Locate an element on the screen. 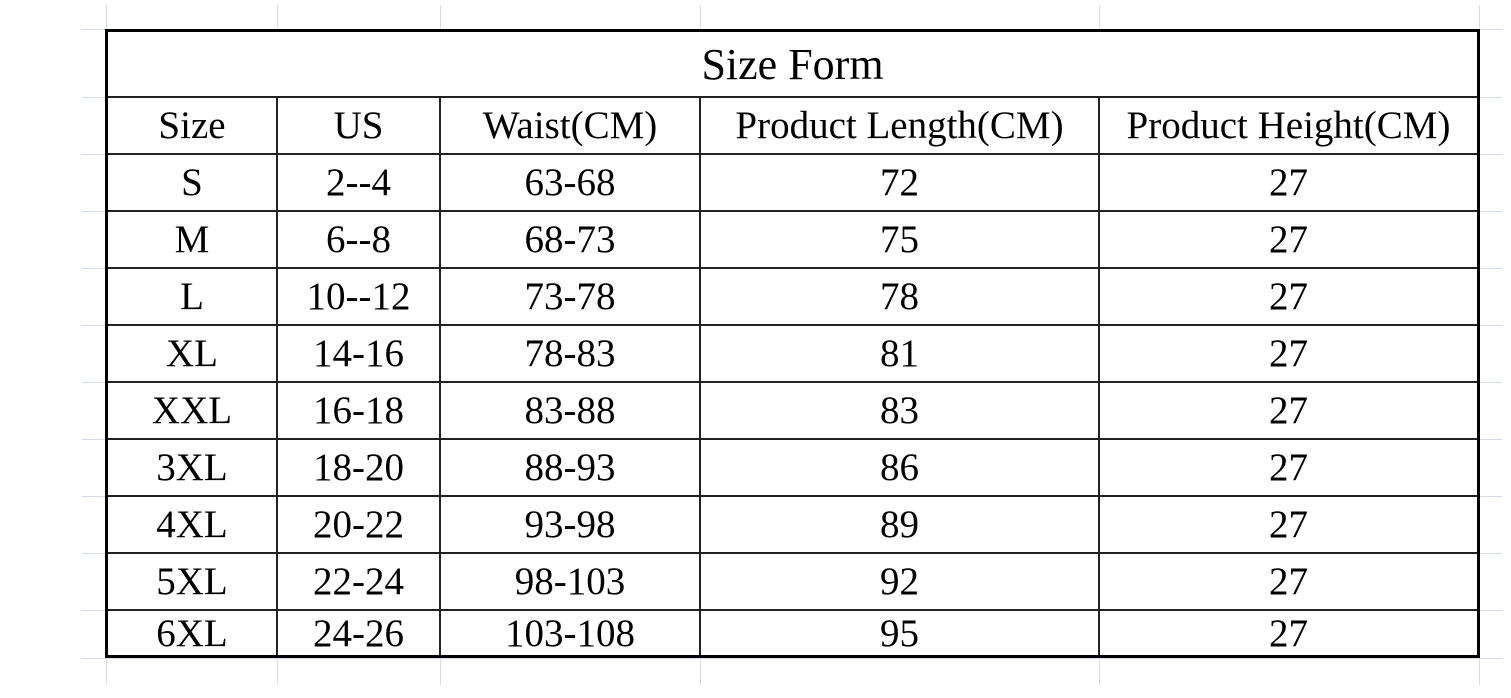  table-row: L 10--12 73-78 78 27 is located at coordinates (792, 297).